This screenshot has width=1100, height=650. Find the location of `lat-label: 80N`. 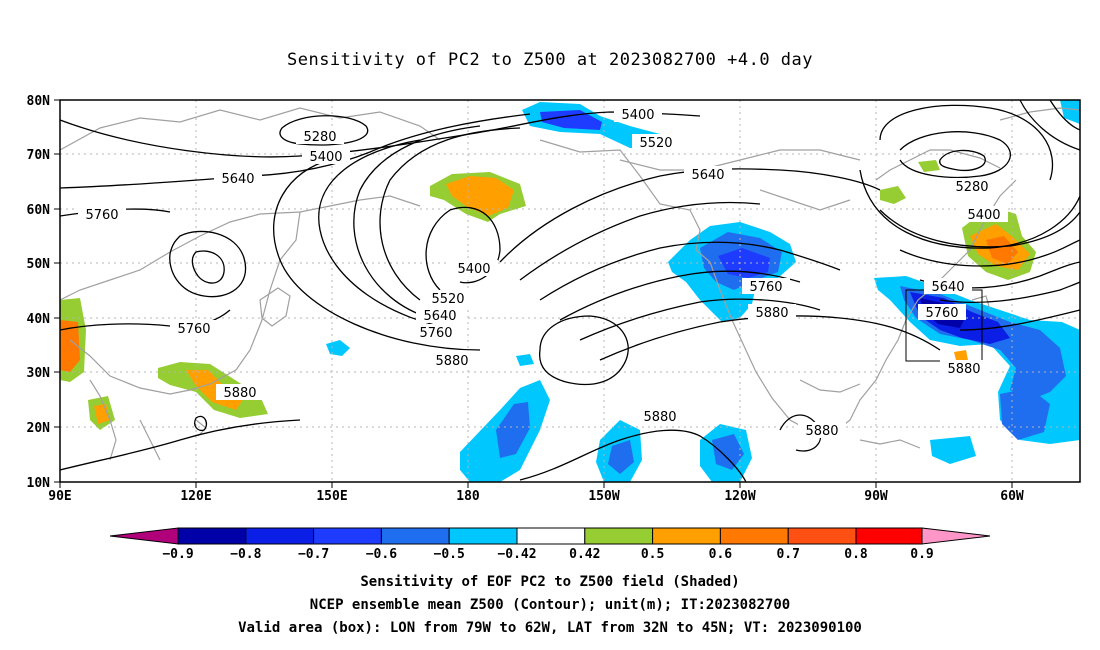

lat-label: 80N is located at coordinates (39, 101).